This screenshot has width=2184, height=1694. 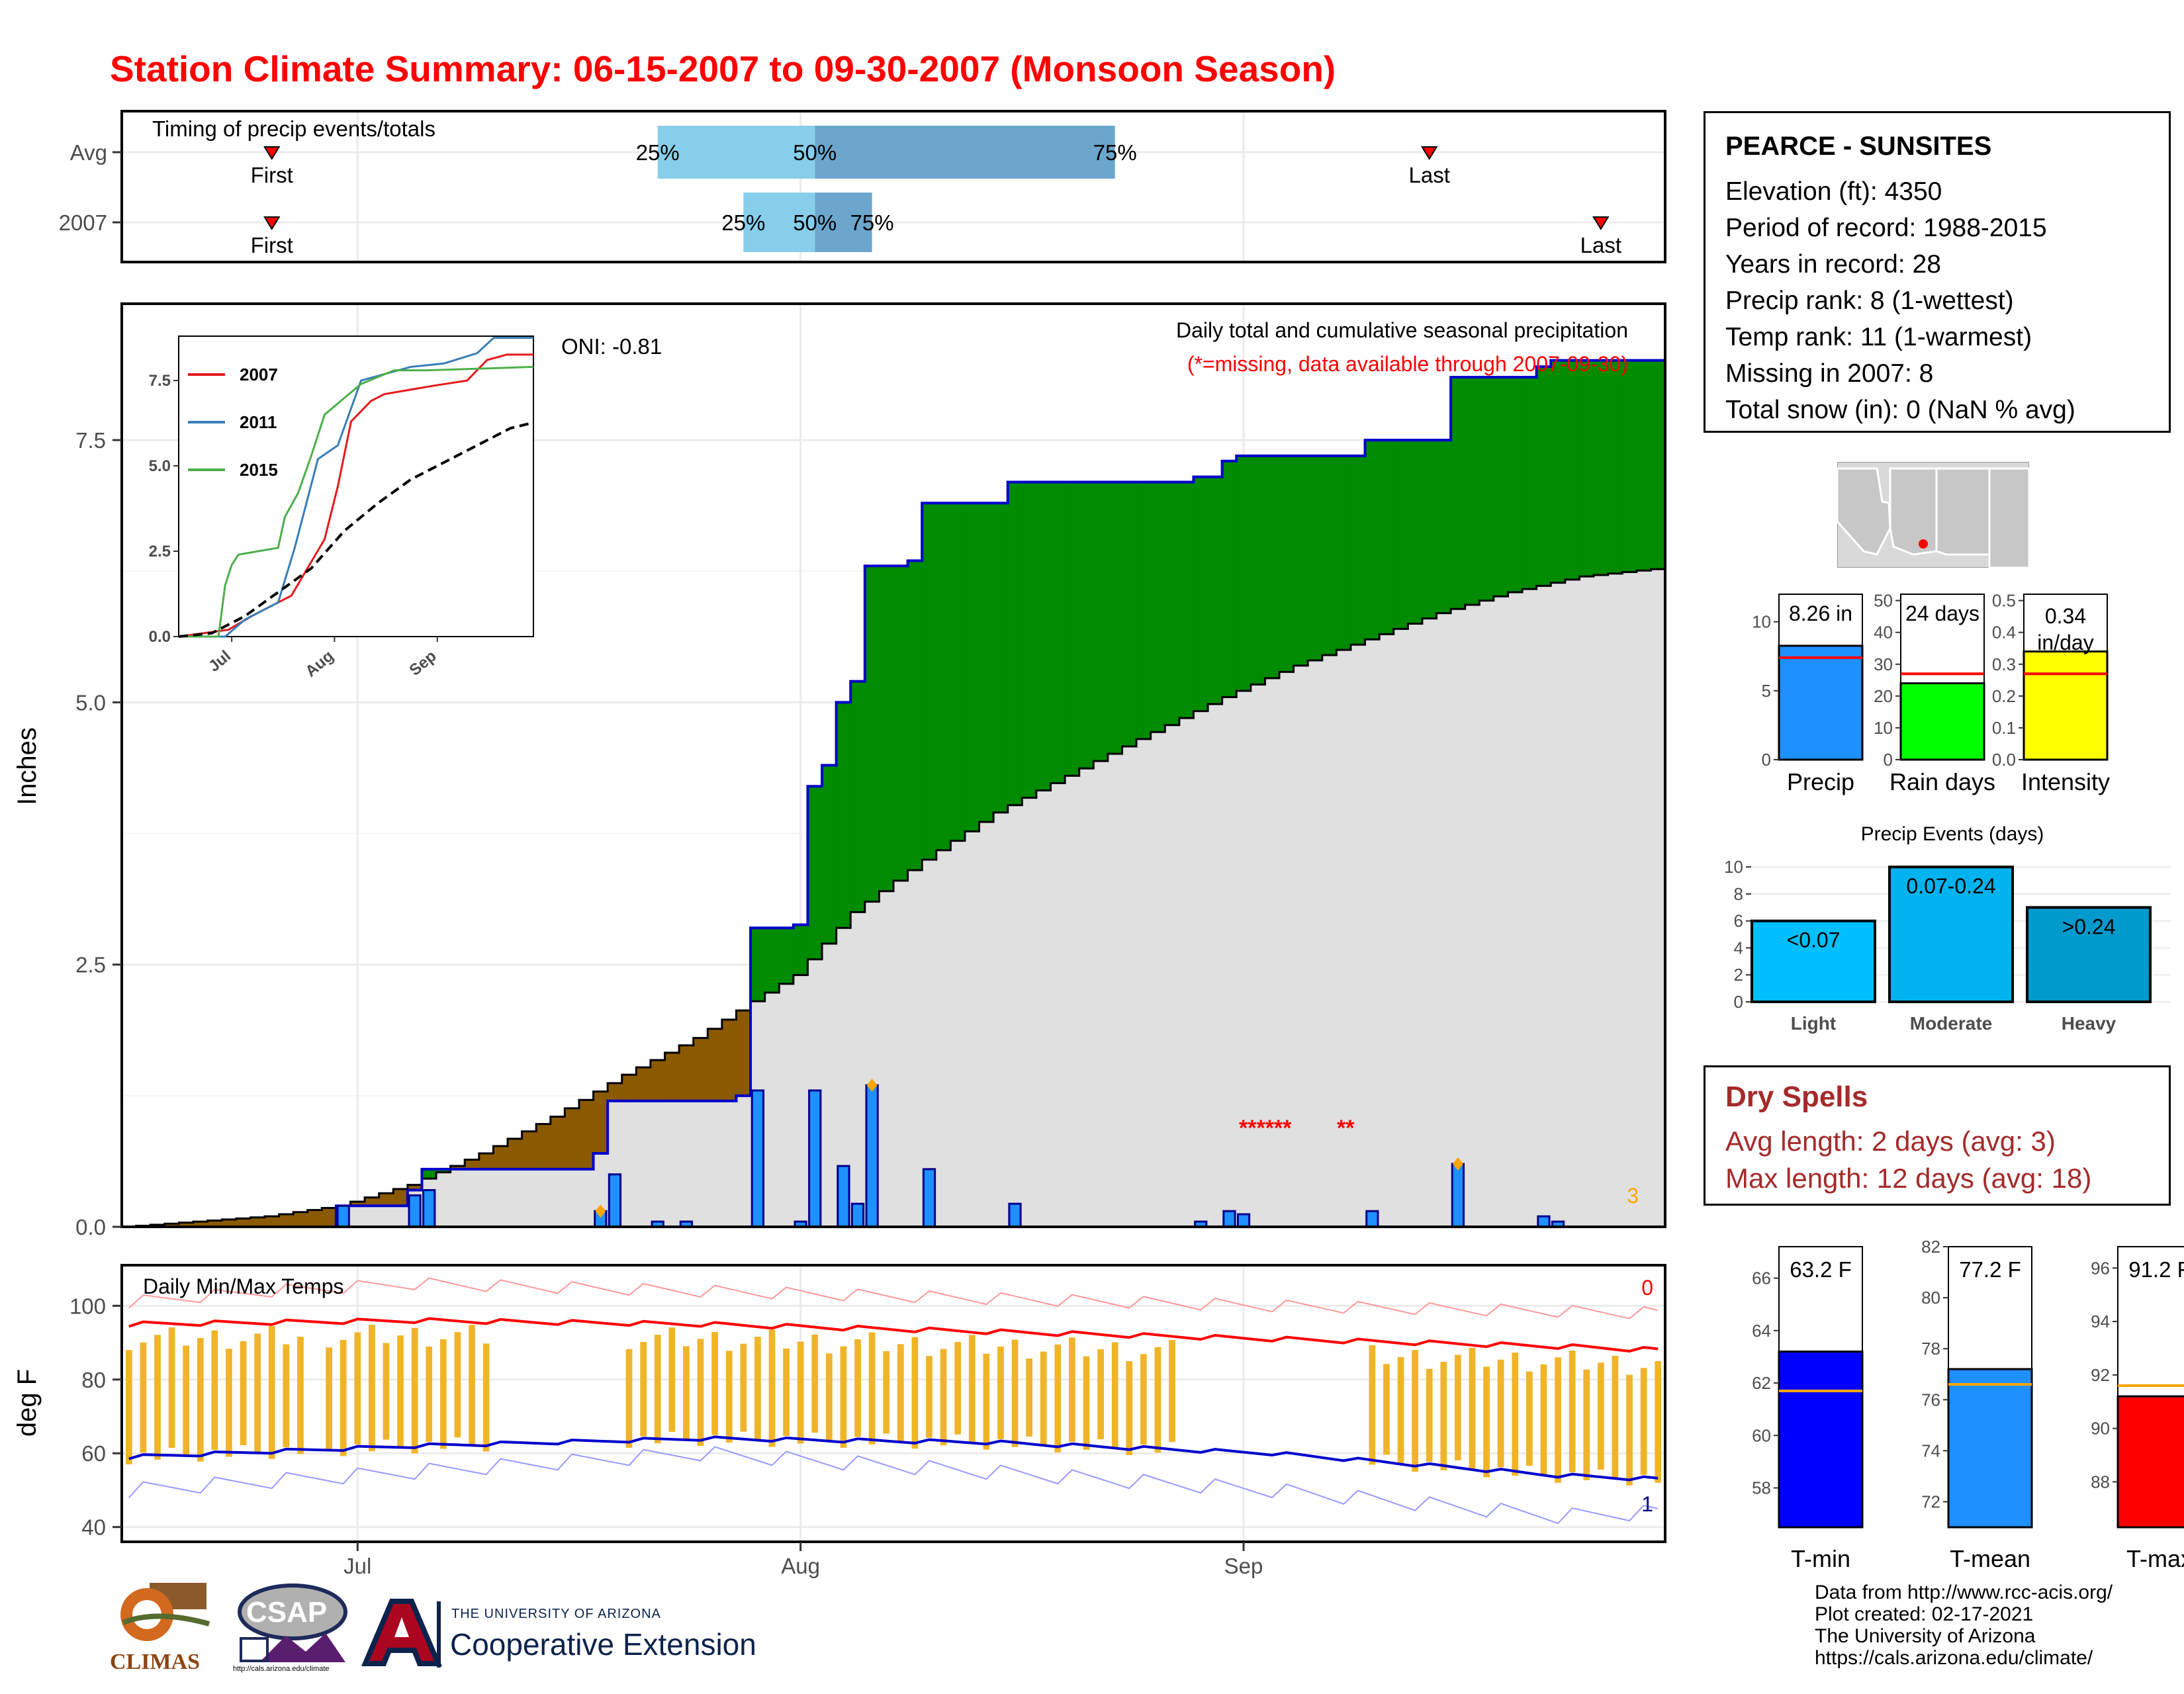 I want to click on temp-summary-tick-label: 58, so click(x=1761, y=1488).